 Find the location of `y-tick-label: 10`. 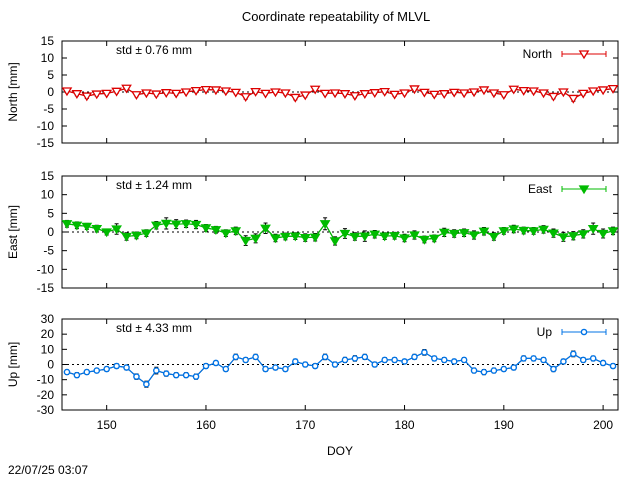

y-tick-label: 10 is located at coordinates (48, 58).